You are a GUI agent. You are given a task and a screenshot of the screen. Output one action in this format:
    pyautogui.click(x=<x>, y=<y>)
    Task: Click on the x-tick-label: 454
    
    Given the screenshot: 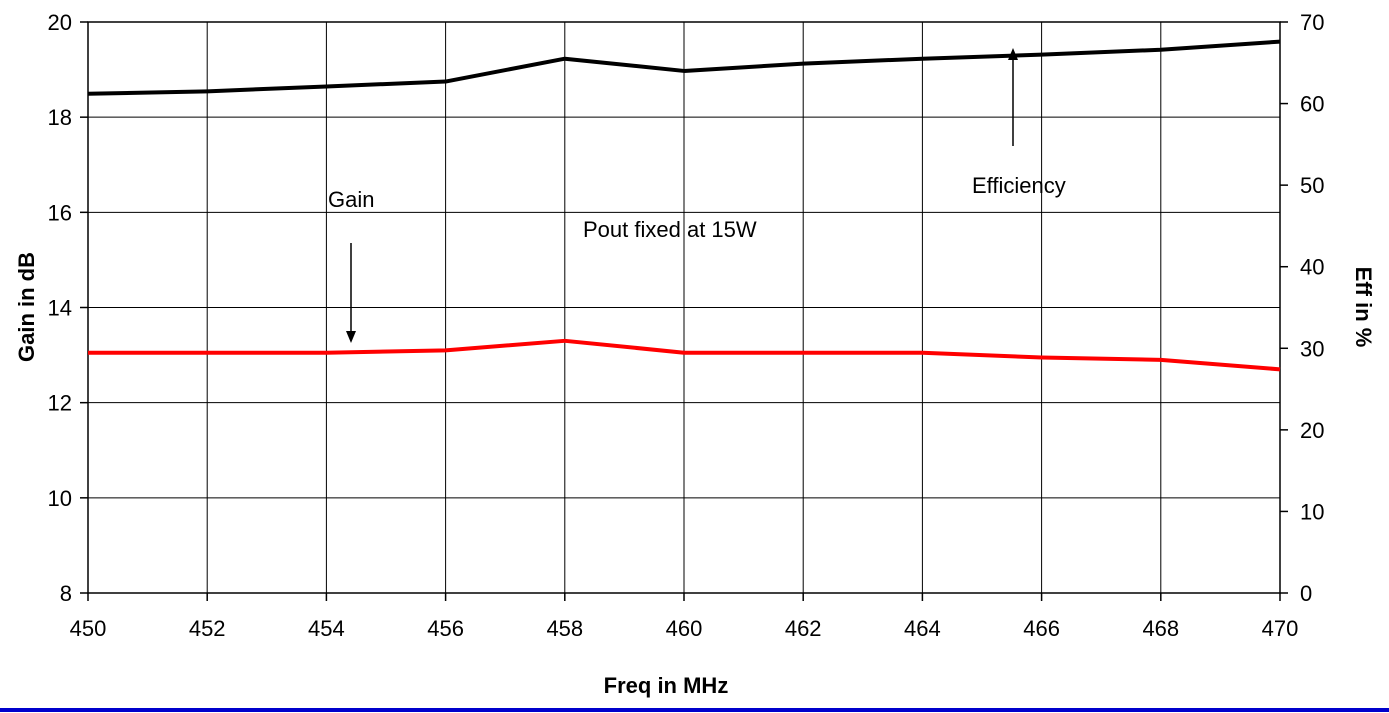 What is the action you would take?
    pyautogui.click(x=326, y=628)
    